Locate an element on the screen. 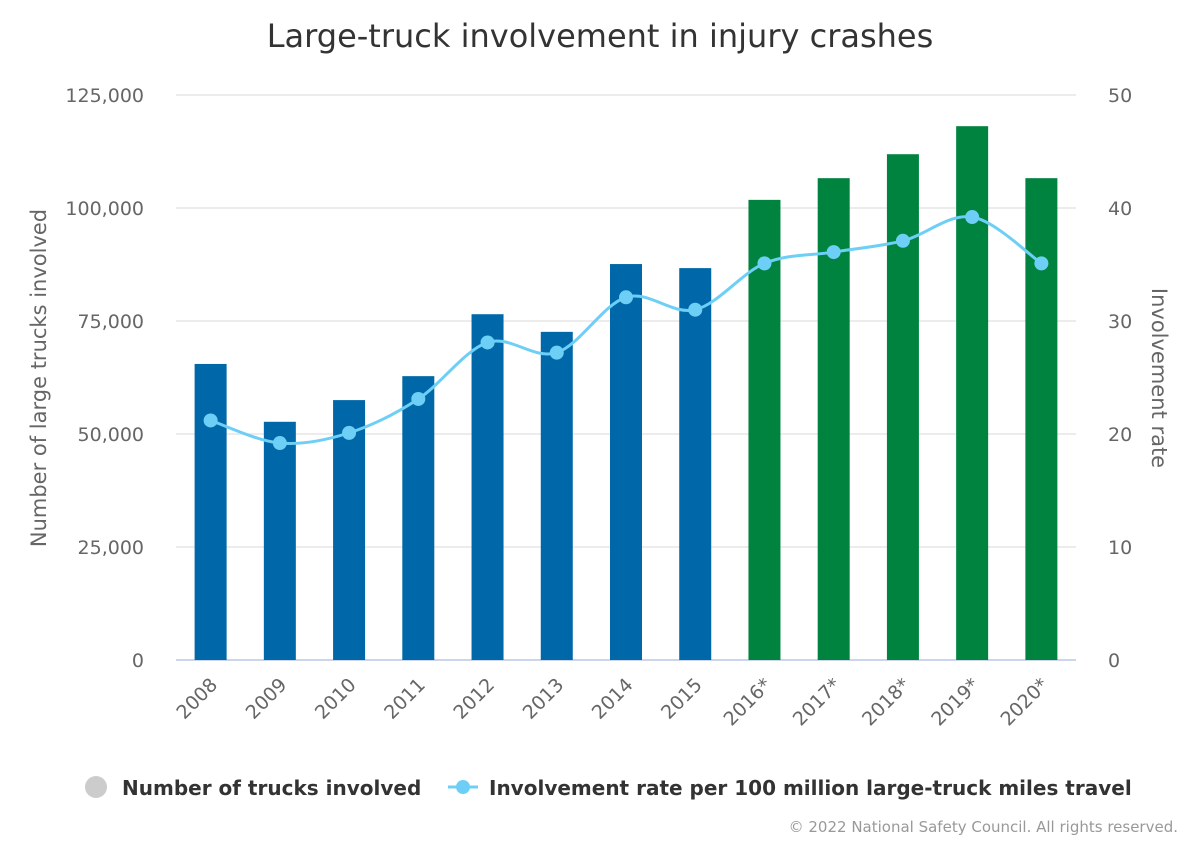  y2-tick-label: 20 is located at coordinates (1120, 435).